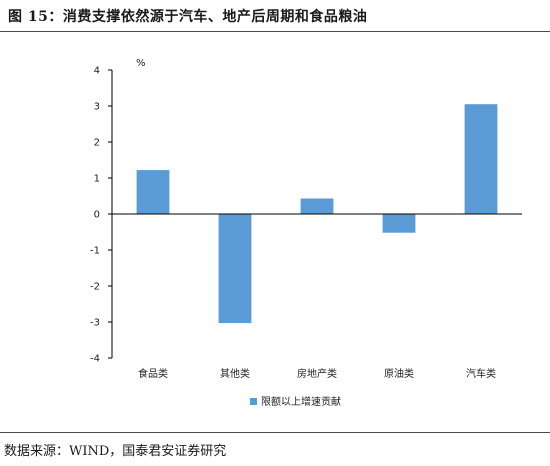  I want to click on x-category-label: 其他类, so click(235, 373).